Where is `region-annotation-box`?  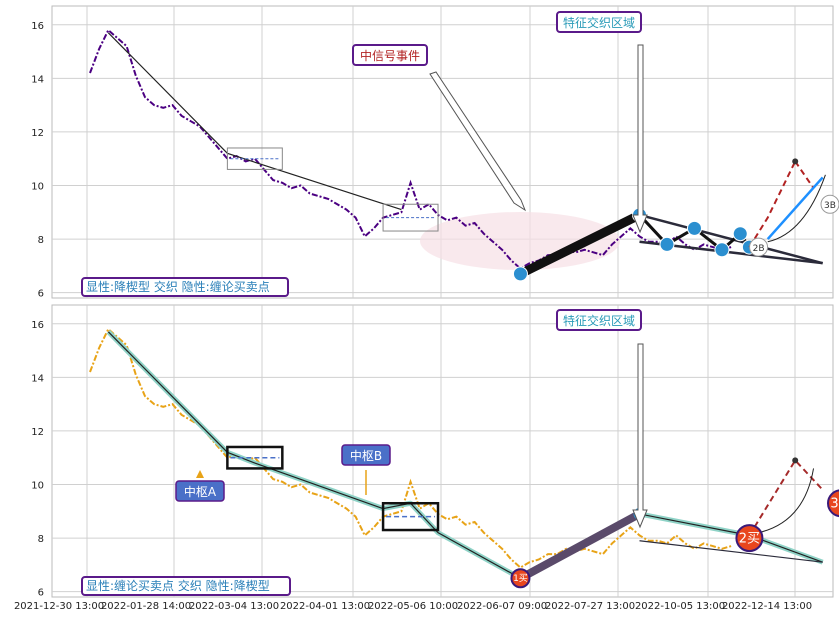 region-annotation-box is located at coordinates (599, 22).